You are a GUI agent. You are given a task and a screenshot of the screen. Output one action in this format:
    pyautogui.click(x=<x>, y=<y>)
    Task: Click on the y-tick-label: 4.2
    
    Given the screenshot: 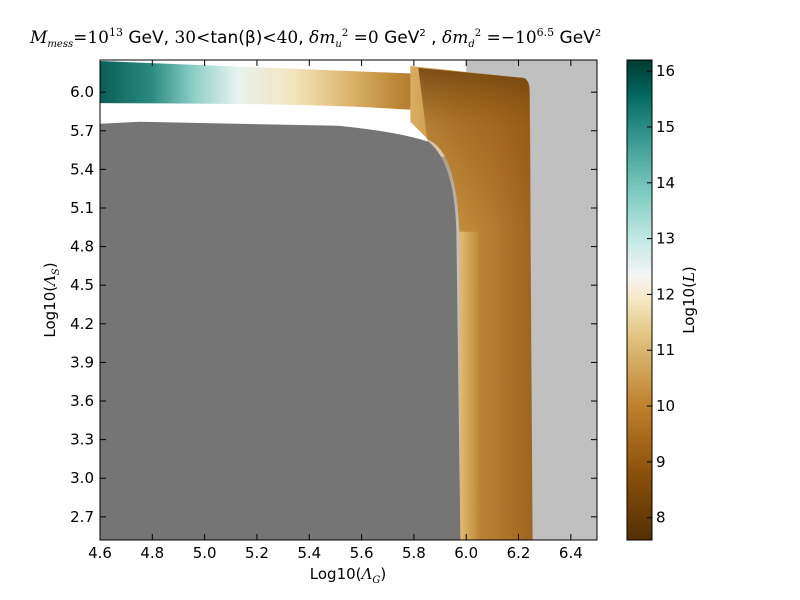 What is the action you would take?
    pyautogui.click(x=82, y=324)
    